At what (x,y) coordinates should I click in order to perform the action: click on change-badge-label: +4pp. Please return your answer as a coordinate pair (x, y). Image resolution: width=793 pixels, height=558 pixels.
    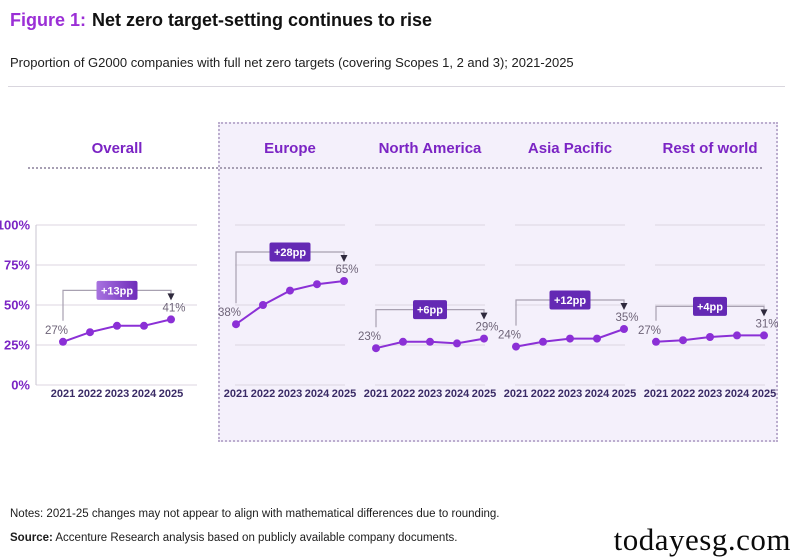
    Looking at the image, I should click on (710, 307).